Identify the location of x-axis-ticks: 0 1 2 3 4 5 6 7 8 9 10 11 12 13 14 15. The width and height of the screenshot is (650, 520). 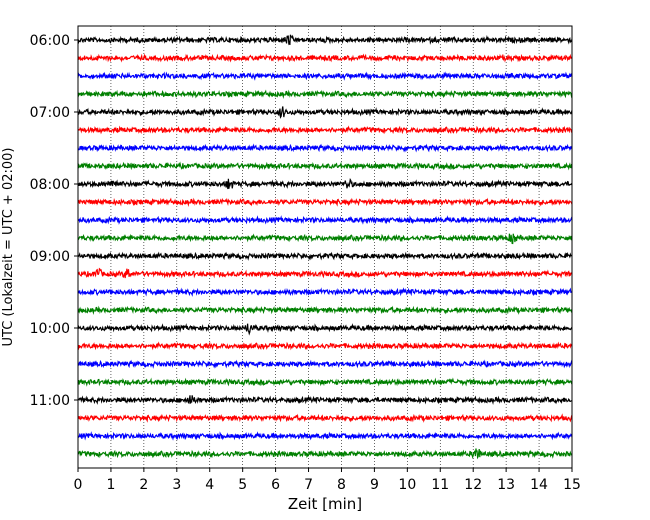
(327, 480).